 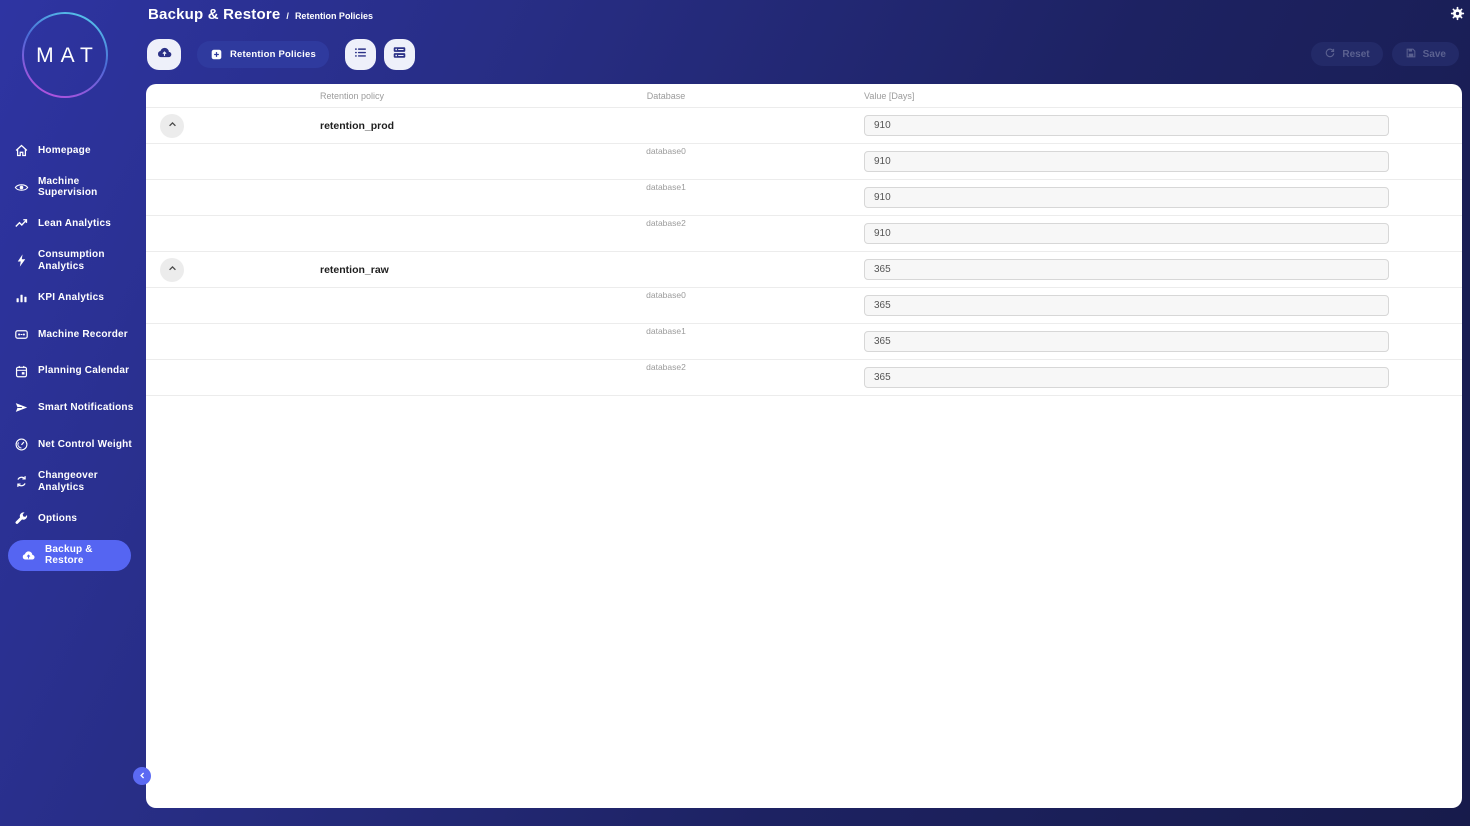 What do you see at coordinates (21, 481) in the screenshot?
I see `changeover-icon` at bounding box center [21, 481].